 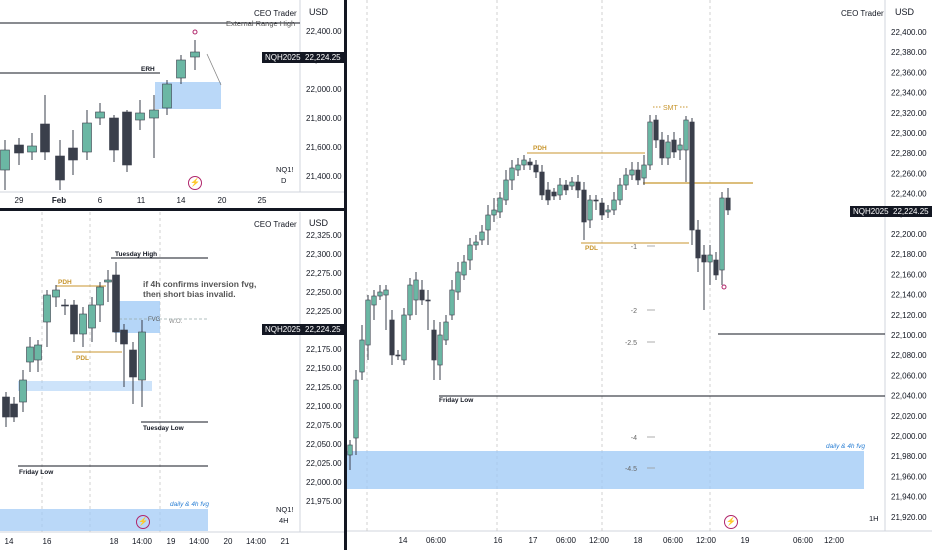 What do you see at coordinates (136, 254) in the screenshot?
I see `tuesday-high-label: Tuesday High` at bounding box center [136, 254].